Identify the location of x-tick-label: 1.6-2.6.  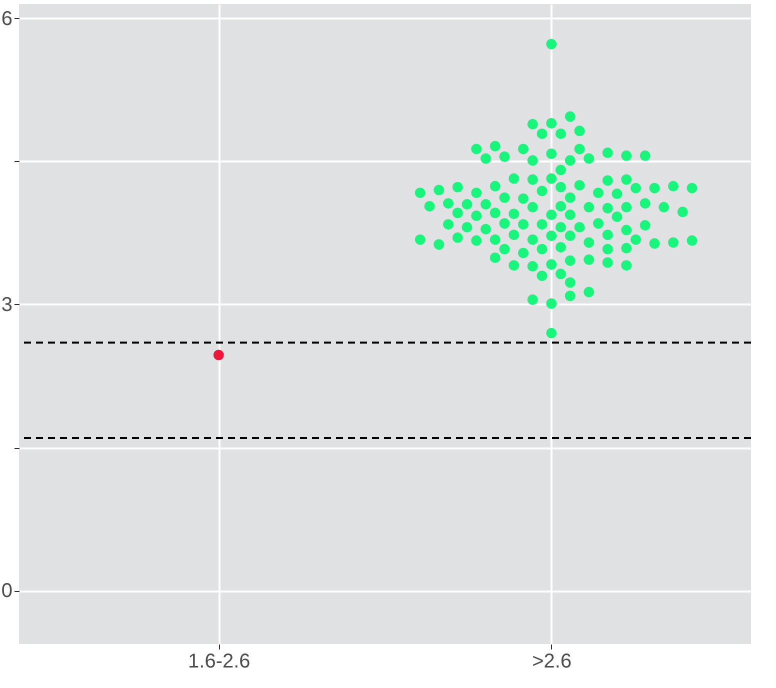
(219, 661).